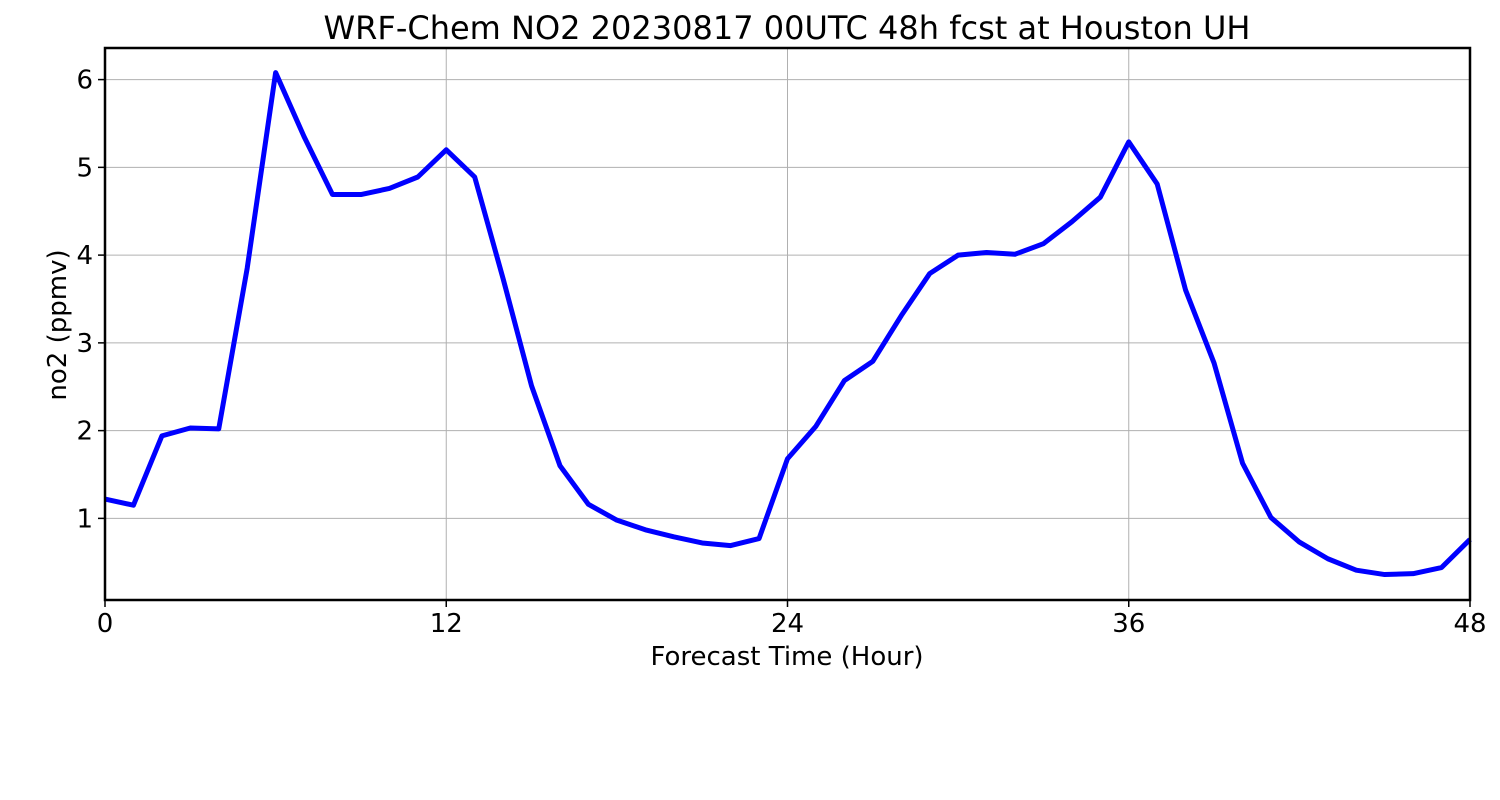 The height and width of the screenshot is (800, 1500). What do you see at coordinates (787, 624) in the screenshot?
I see `x-tick-label: 24` at bounding box center [787, 624].